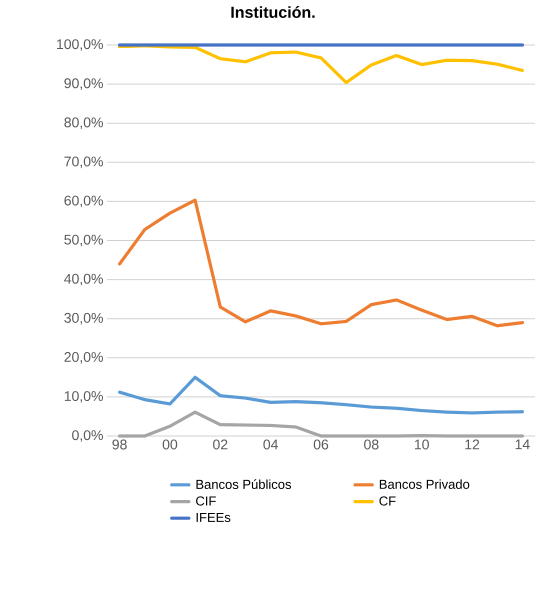 The height and width of the screenshot is (592, 546). I want to click on y-tick-label: 20,0%, so click(83, 358).